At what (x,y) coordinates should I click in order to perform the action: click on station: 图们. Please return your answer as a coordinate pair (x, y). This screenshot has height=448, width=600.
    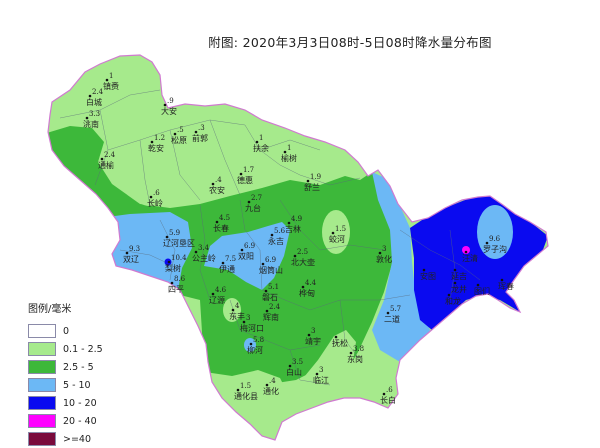
    Looking at the image, I should click on (482, 289).